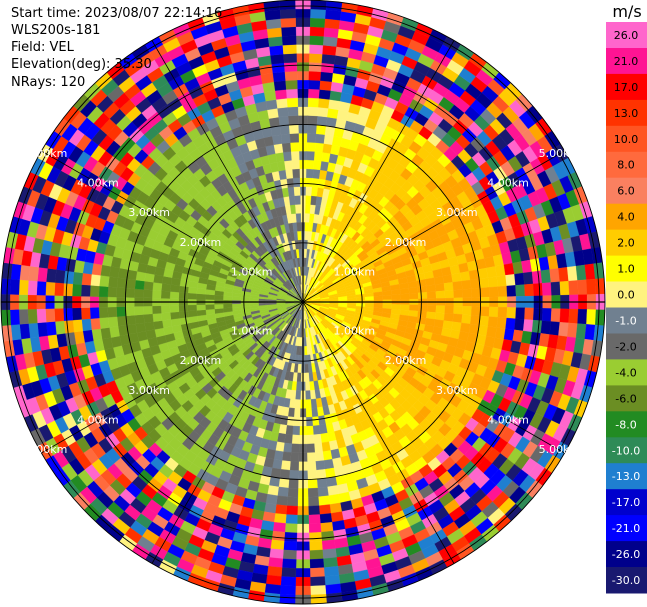 This screenshot has height=607, width=647. Describe the element at coordinates (457, 212) in the screenshot. I see `range-ring-label: 3.00km` at that location.